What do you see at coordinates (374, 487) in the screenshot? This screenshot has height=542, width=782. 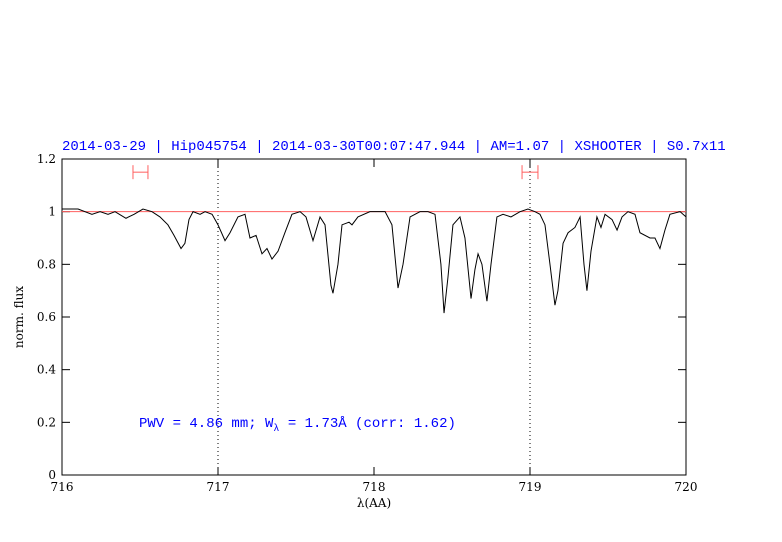 I see `x-tick-label: 718` at bounding box center [374, 487].